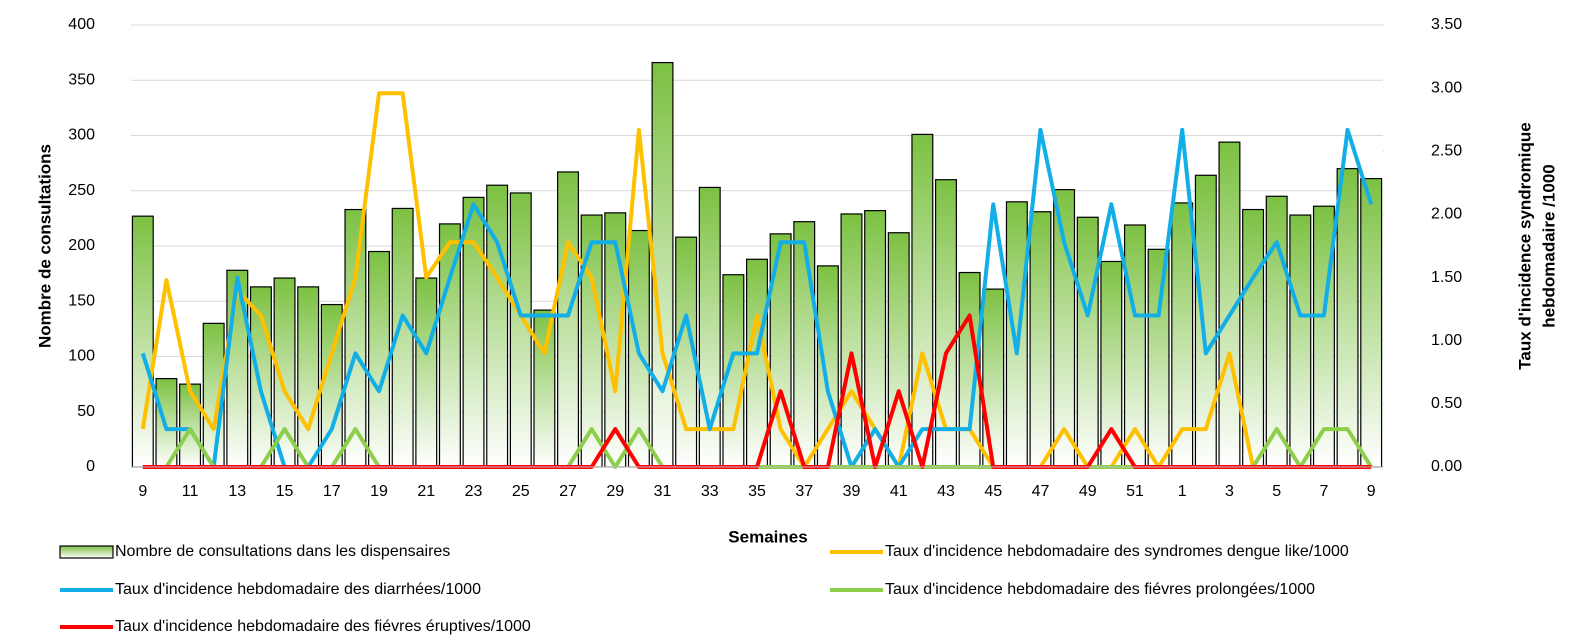 The image size is (1577, 639). What do you see at coordinates (86, 552) in the screenshot?
I see `legend-swatch` at bounding box center [86, 552].